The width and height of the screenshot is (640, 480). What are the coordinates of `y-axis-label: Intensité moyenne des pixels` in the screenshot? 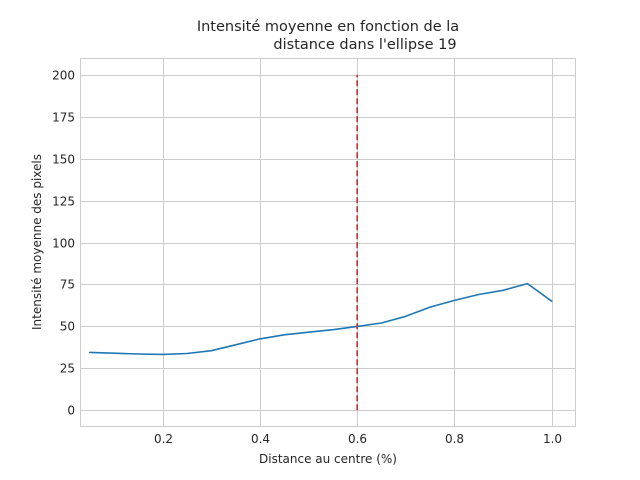 It's located at (37, 242).